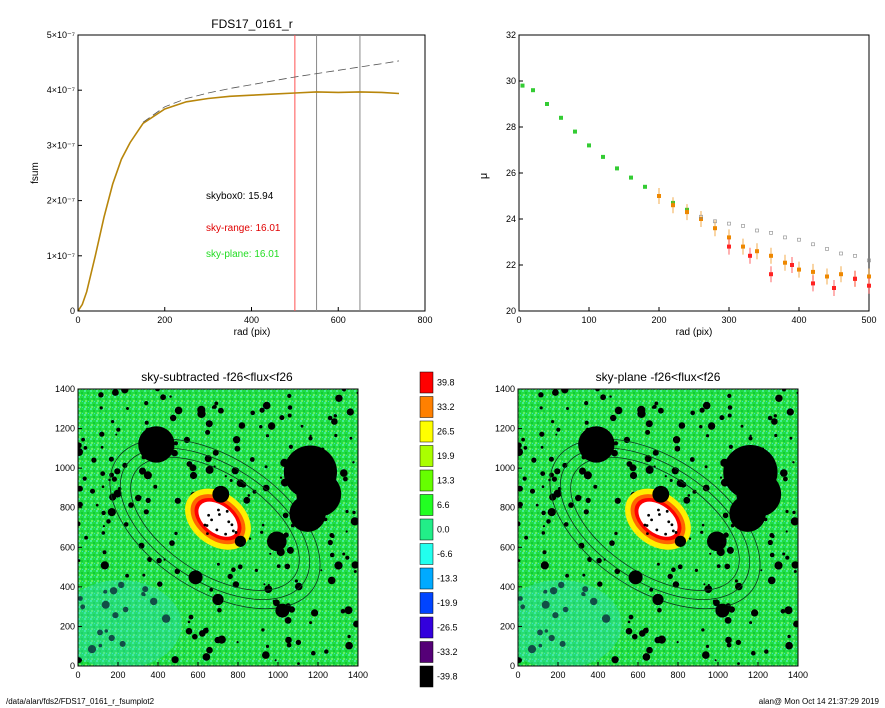 Image resolution: width=885 pixels, height=708 pixels. What do you see at coordinates (65, 389) in the screenshot?
I see `sky-subtracted-y-tick-label: 1400` at bounding box center [65, 389].